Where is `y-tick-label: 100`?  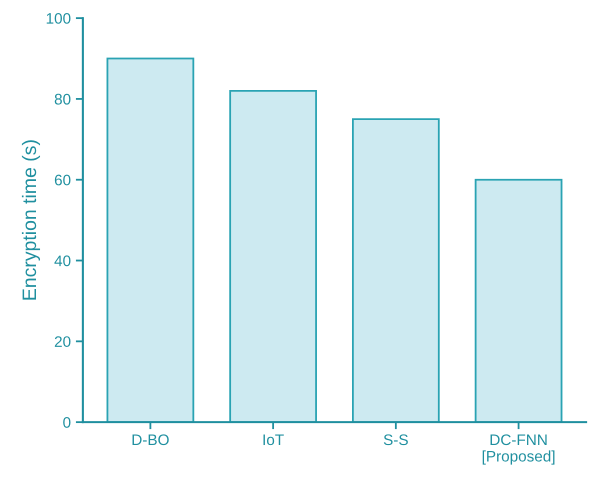
y-tick-label: 100 is located at coordinates (58, 18).